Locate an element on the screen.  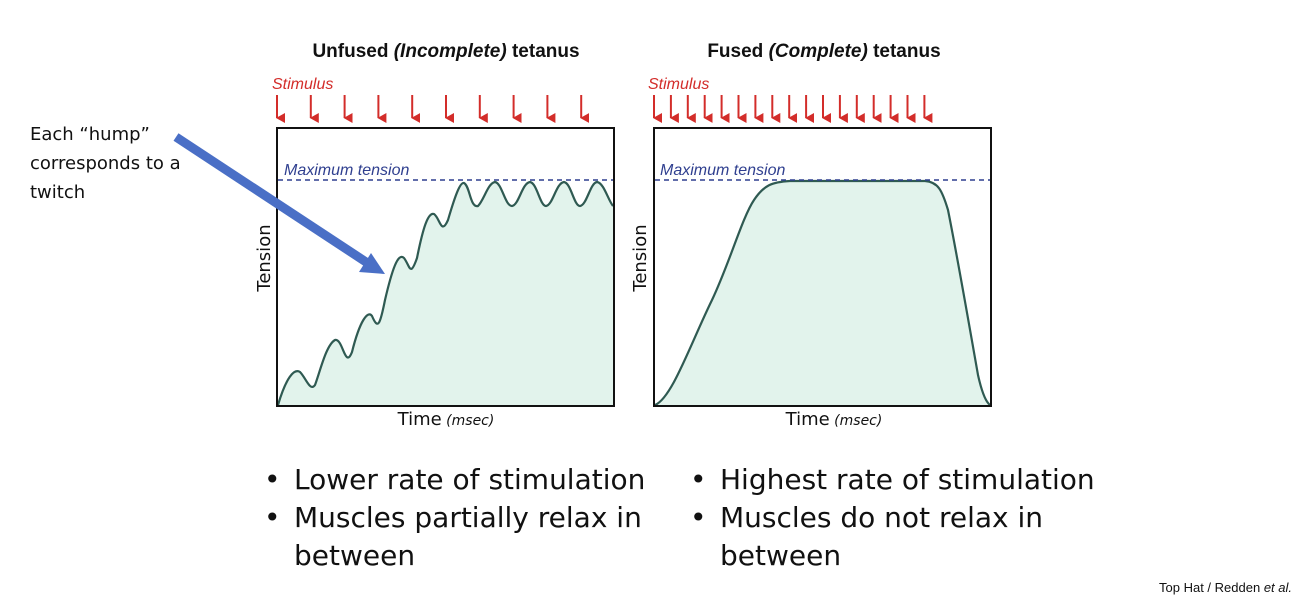
fused-x-axis-label: Time (msec) is located at coordinates (834, 419).